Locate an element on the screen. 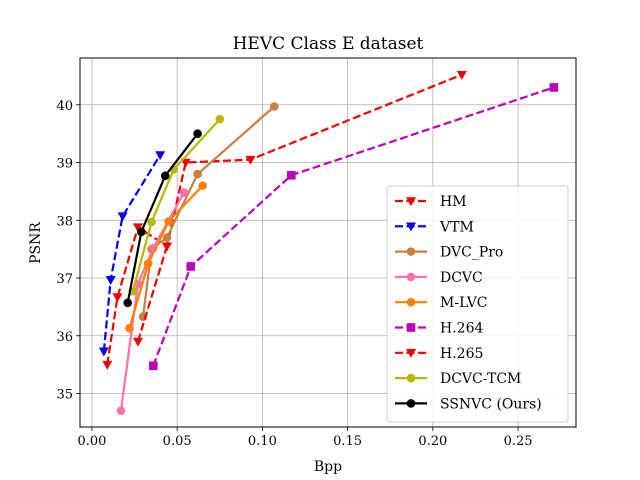 Image resolution: width=640 pixels, height=480 pixels. x-tick-label: 0.10 is located at coordinates (262, 441).